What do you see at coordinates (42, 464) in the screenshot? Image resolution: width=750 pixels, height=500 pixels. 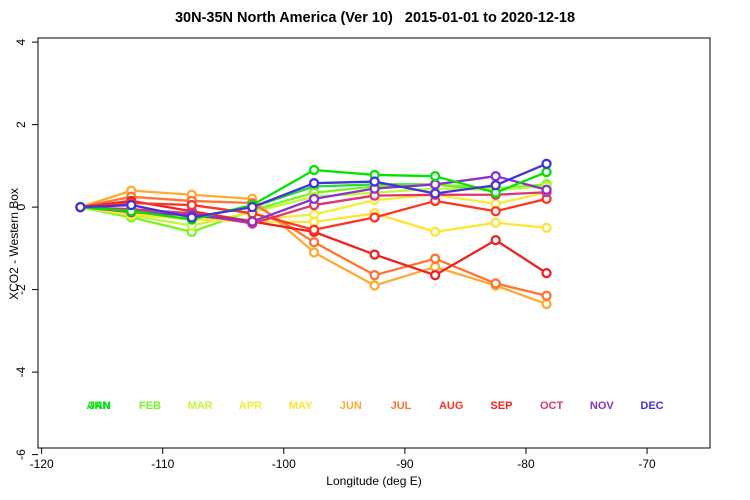 I see `x-tick-label: -120` at bounding box center [42, 464].